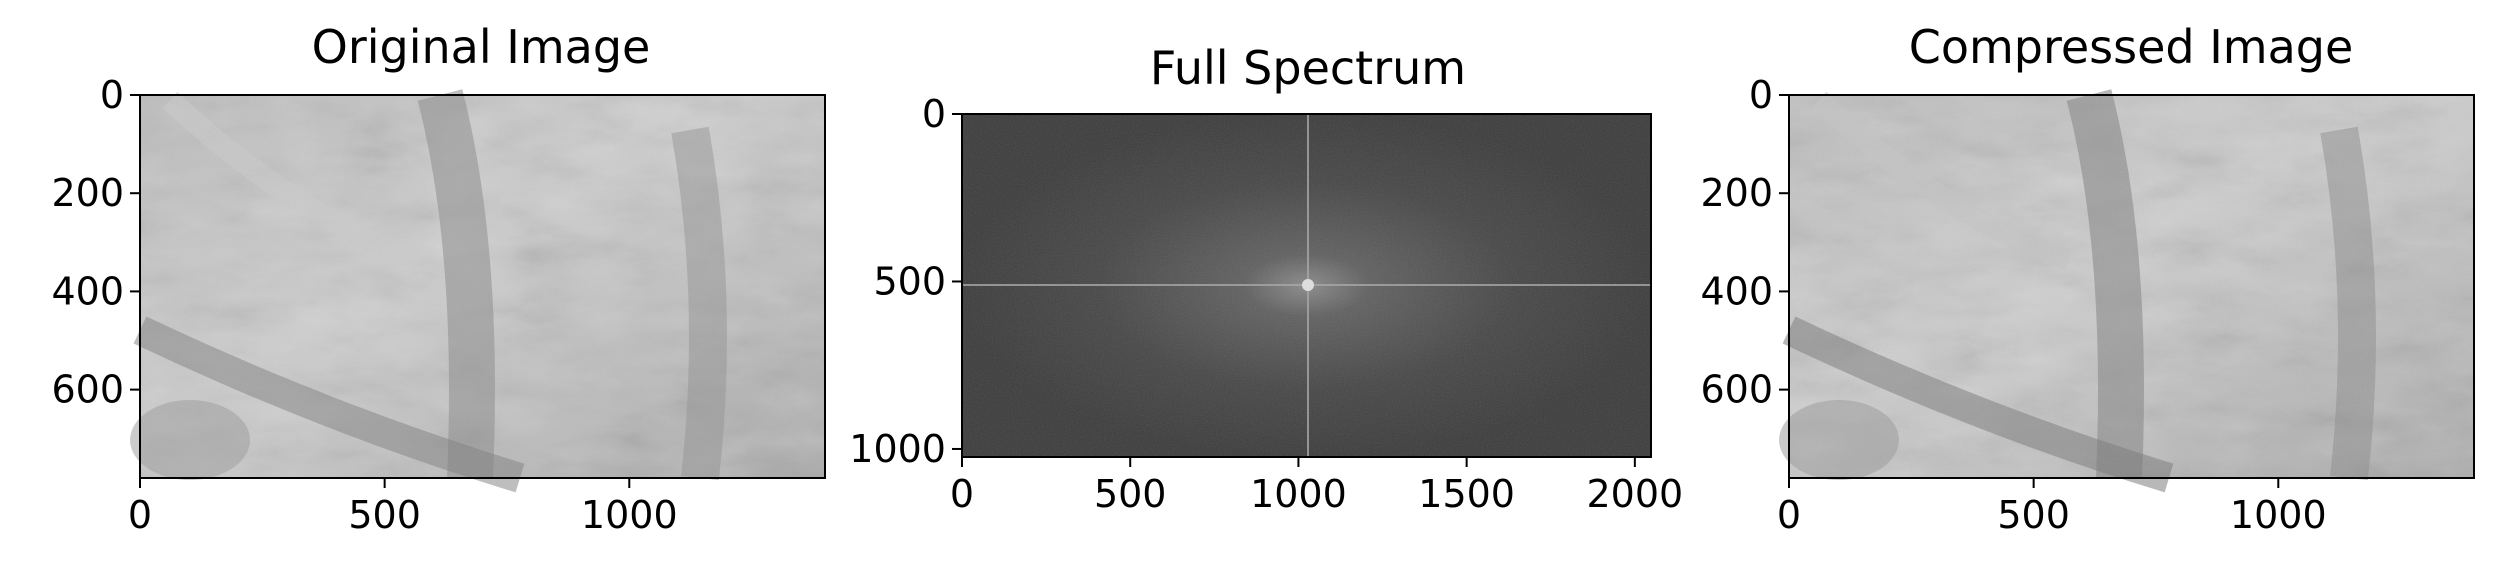 Image resolution: width=2493 pixels, height=579 pixels. Describe the element at coordinates (140, 515) in the screenshot. I see `original-xtick-label: 0` at that location.